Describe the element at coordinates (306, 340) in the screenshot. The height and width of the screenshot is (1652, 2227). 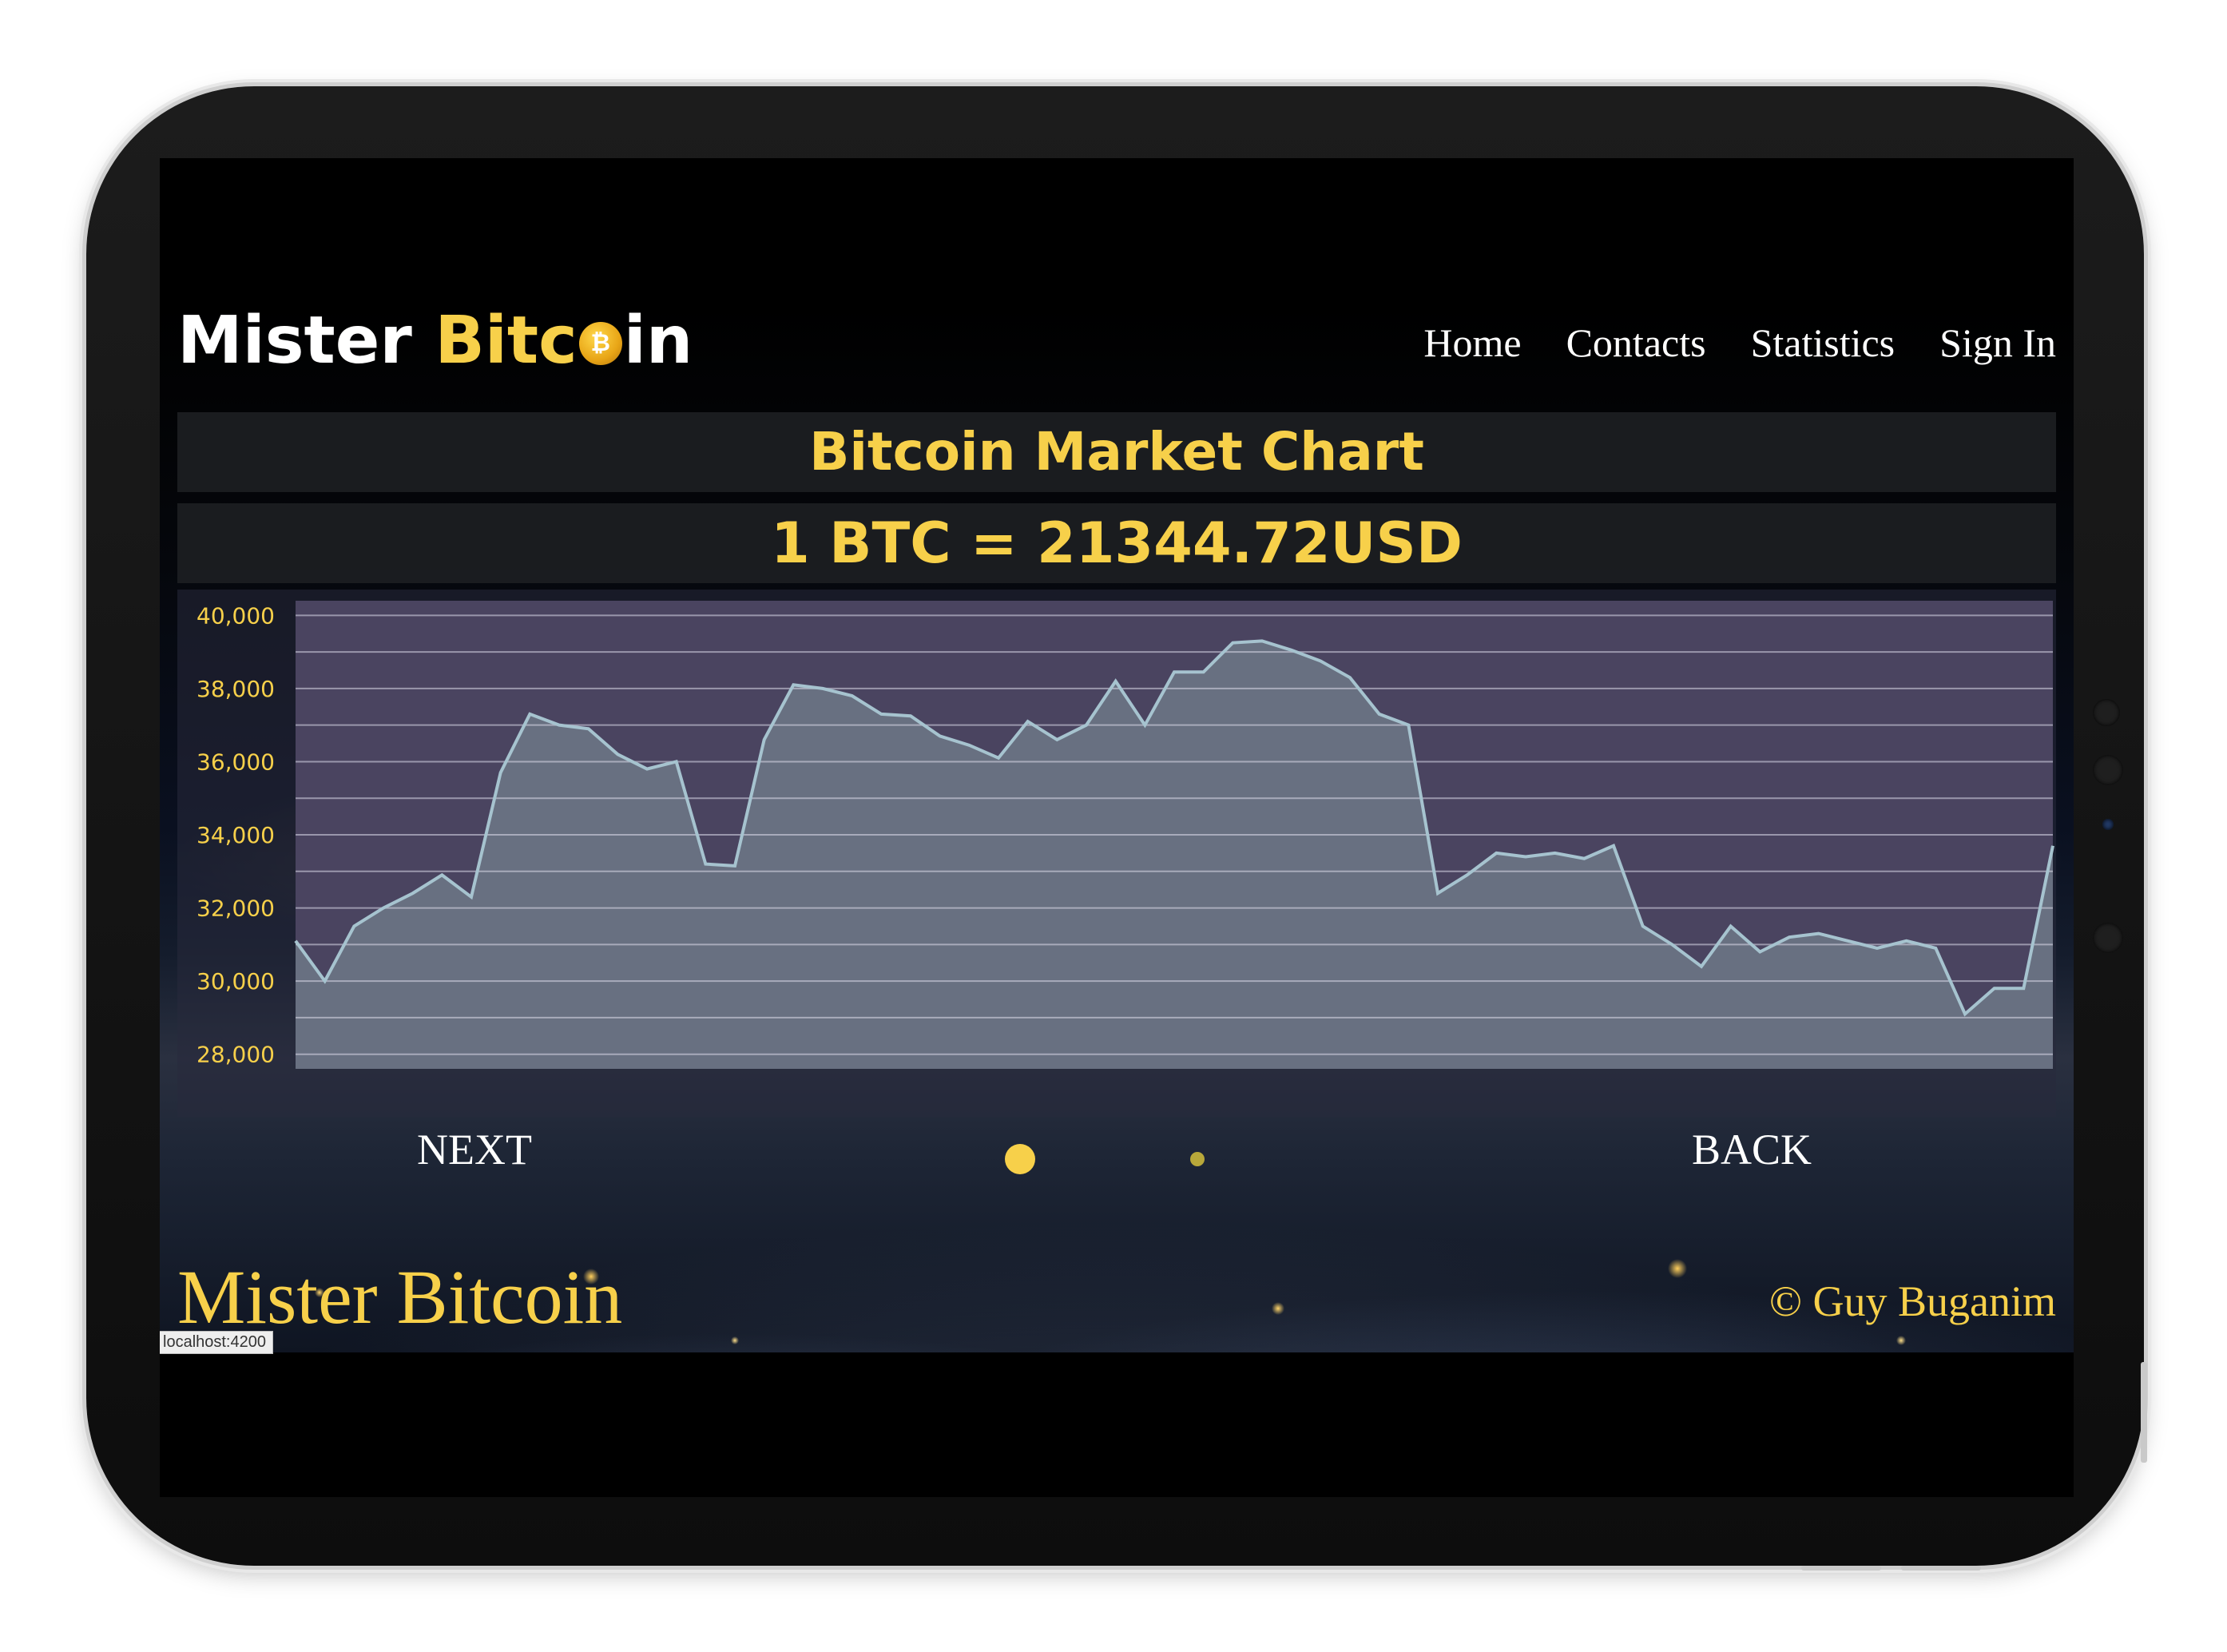
I see `logo-text-white: Mister` at that location.